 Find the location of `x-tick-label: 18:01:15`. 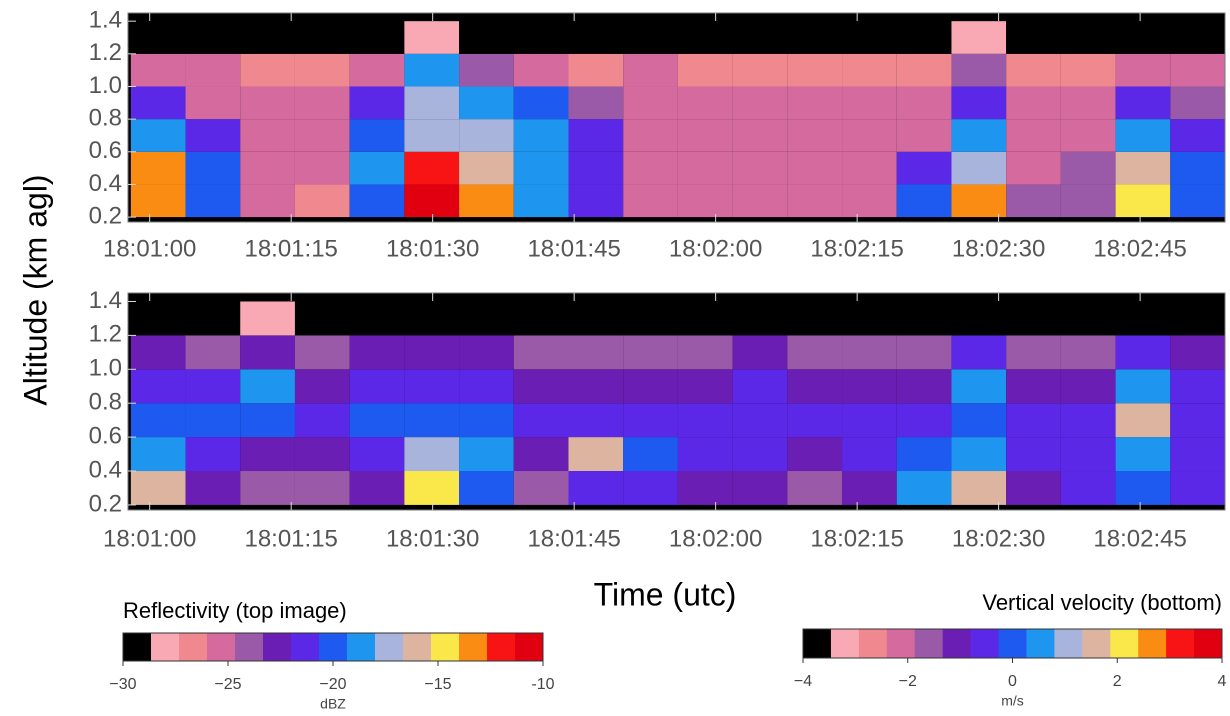

x-tick-label: 18:01:15 is located at coordinates (290, 248).